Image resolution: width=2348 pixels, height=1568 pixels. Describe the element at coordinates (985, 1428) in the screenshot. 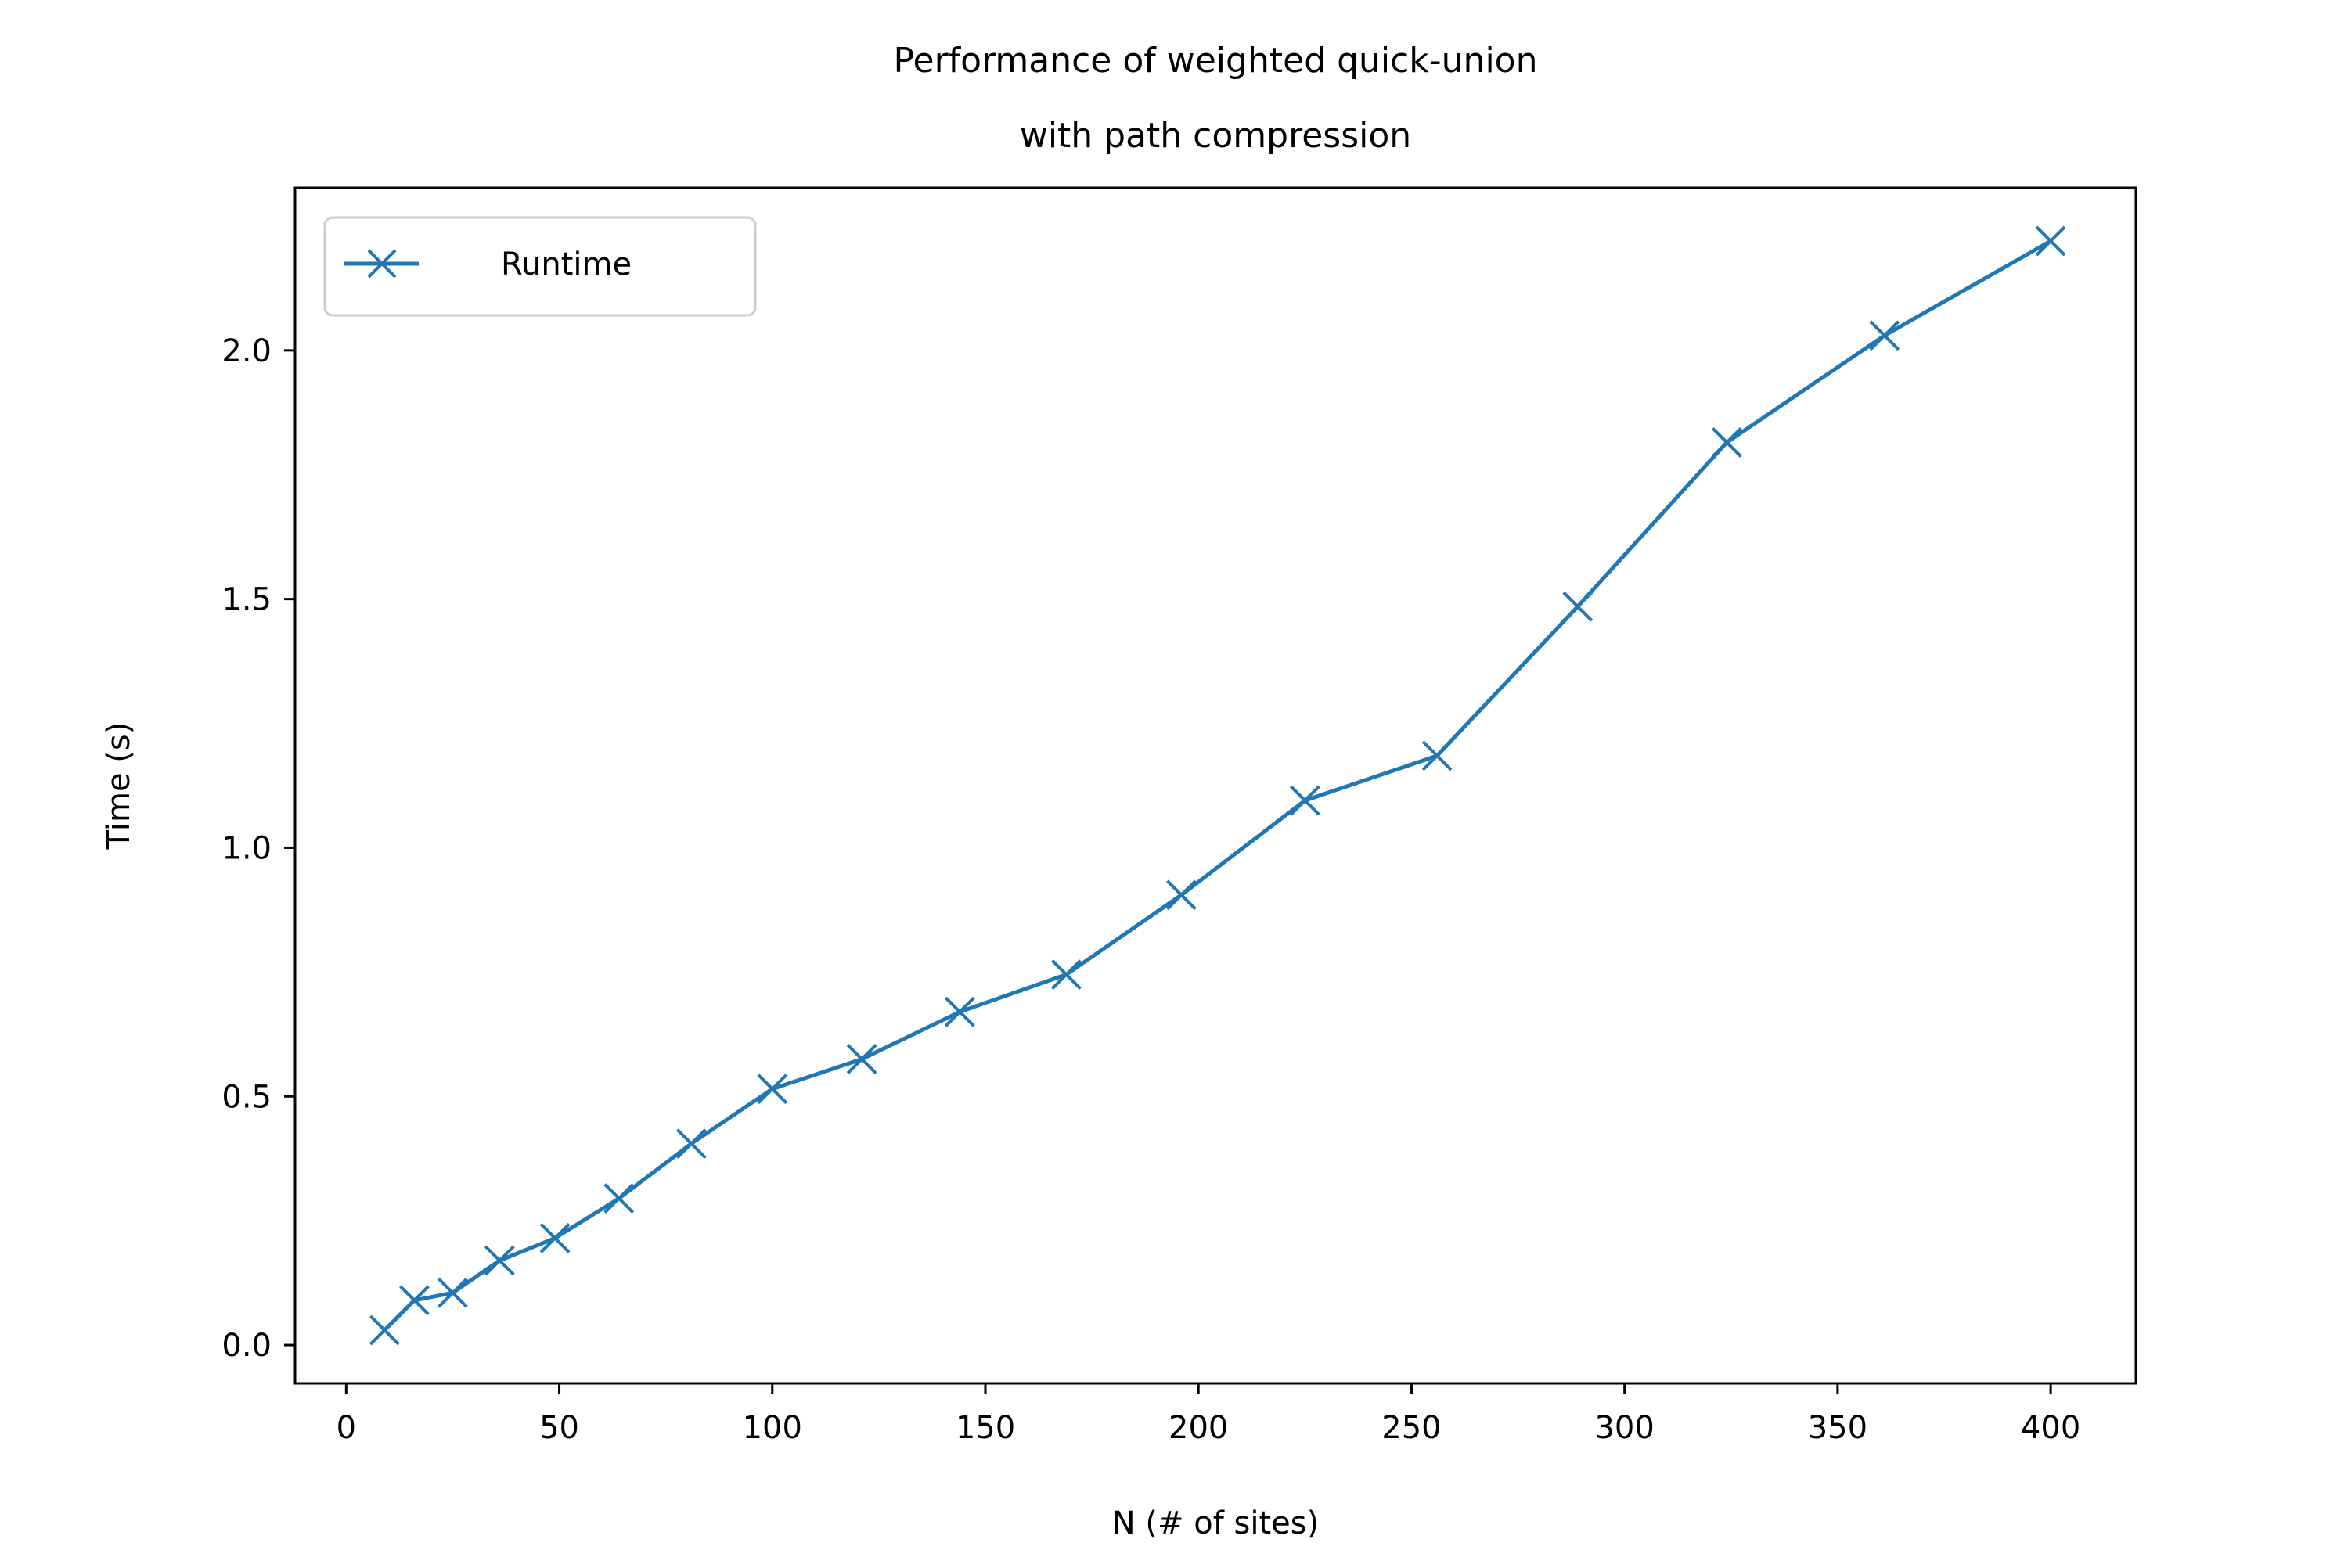

I see `x-tick-label: 150` at that location.